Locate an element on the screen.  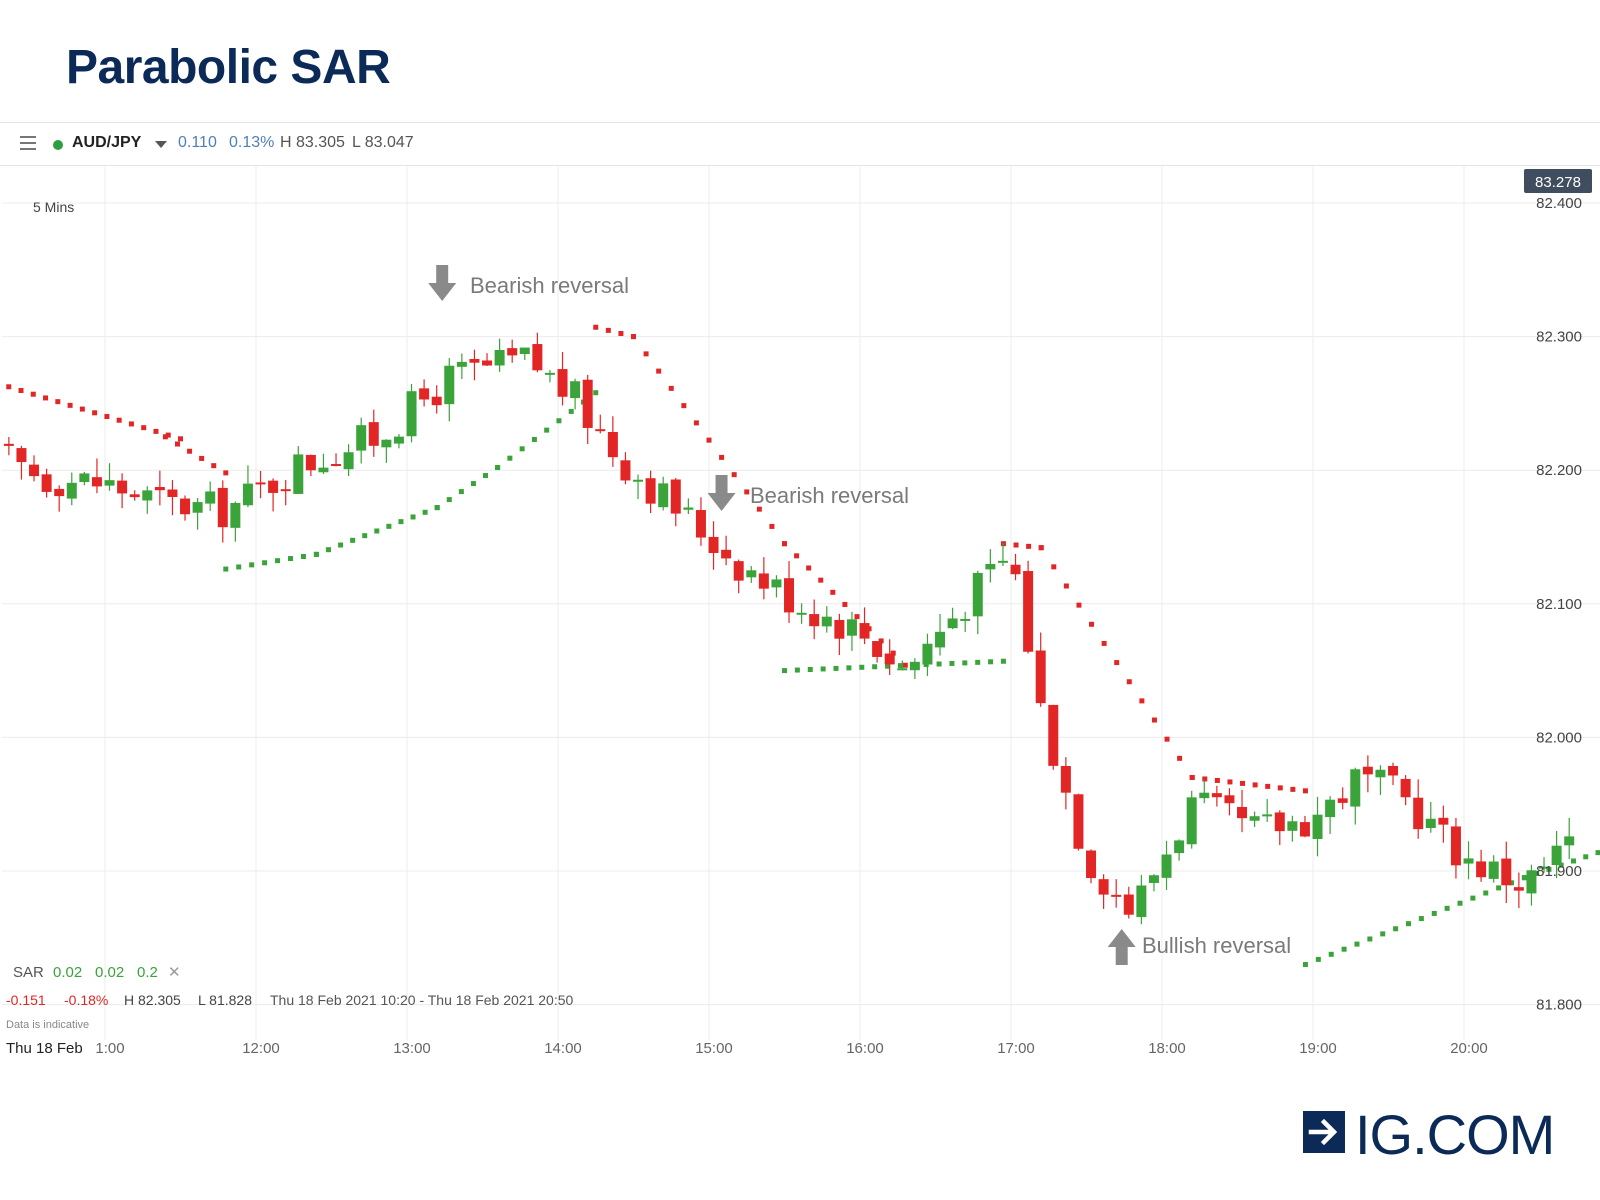
indicator-name: SAR is located at coordinates (28, 972).